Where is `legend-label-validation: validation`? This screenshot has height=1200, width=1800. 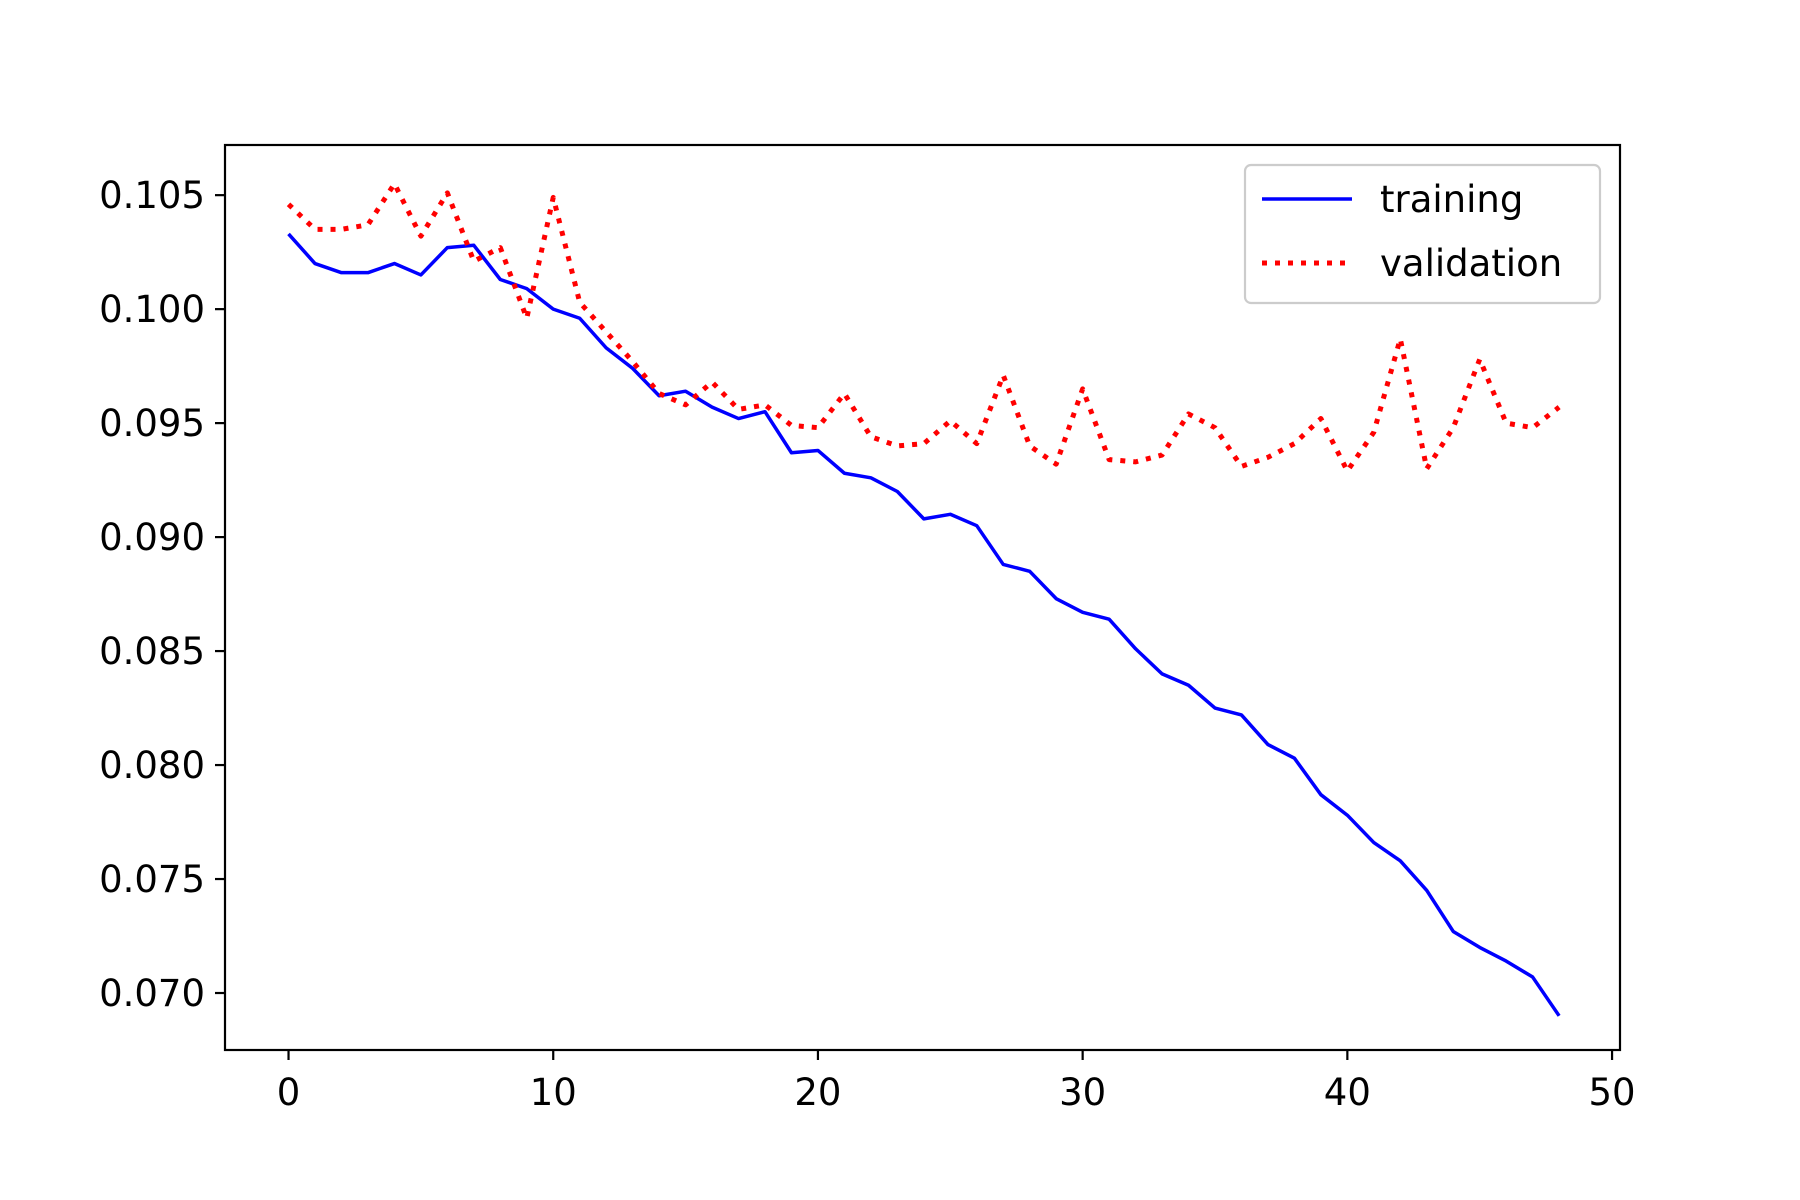
legend-label-validation: validation is located at coordinates (1471, 263).